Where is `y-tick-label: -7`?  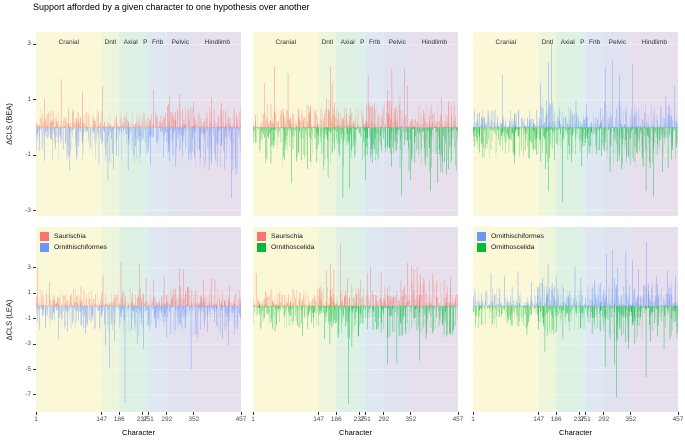
y-tick-label: -7 is located at coordinates (28, 394).